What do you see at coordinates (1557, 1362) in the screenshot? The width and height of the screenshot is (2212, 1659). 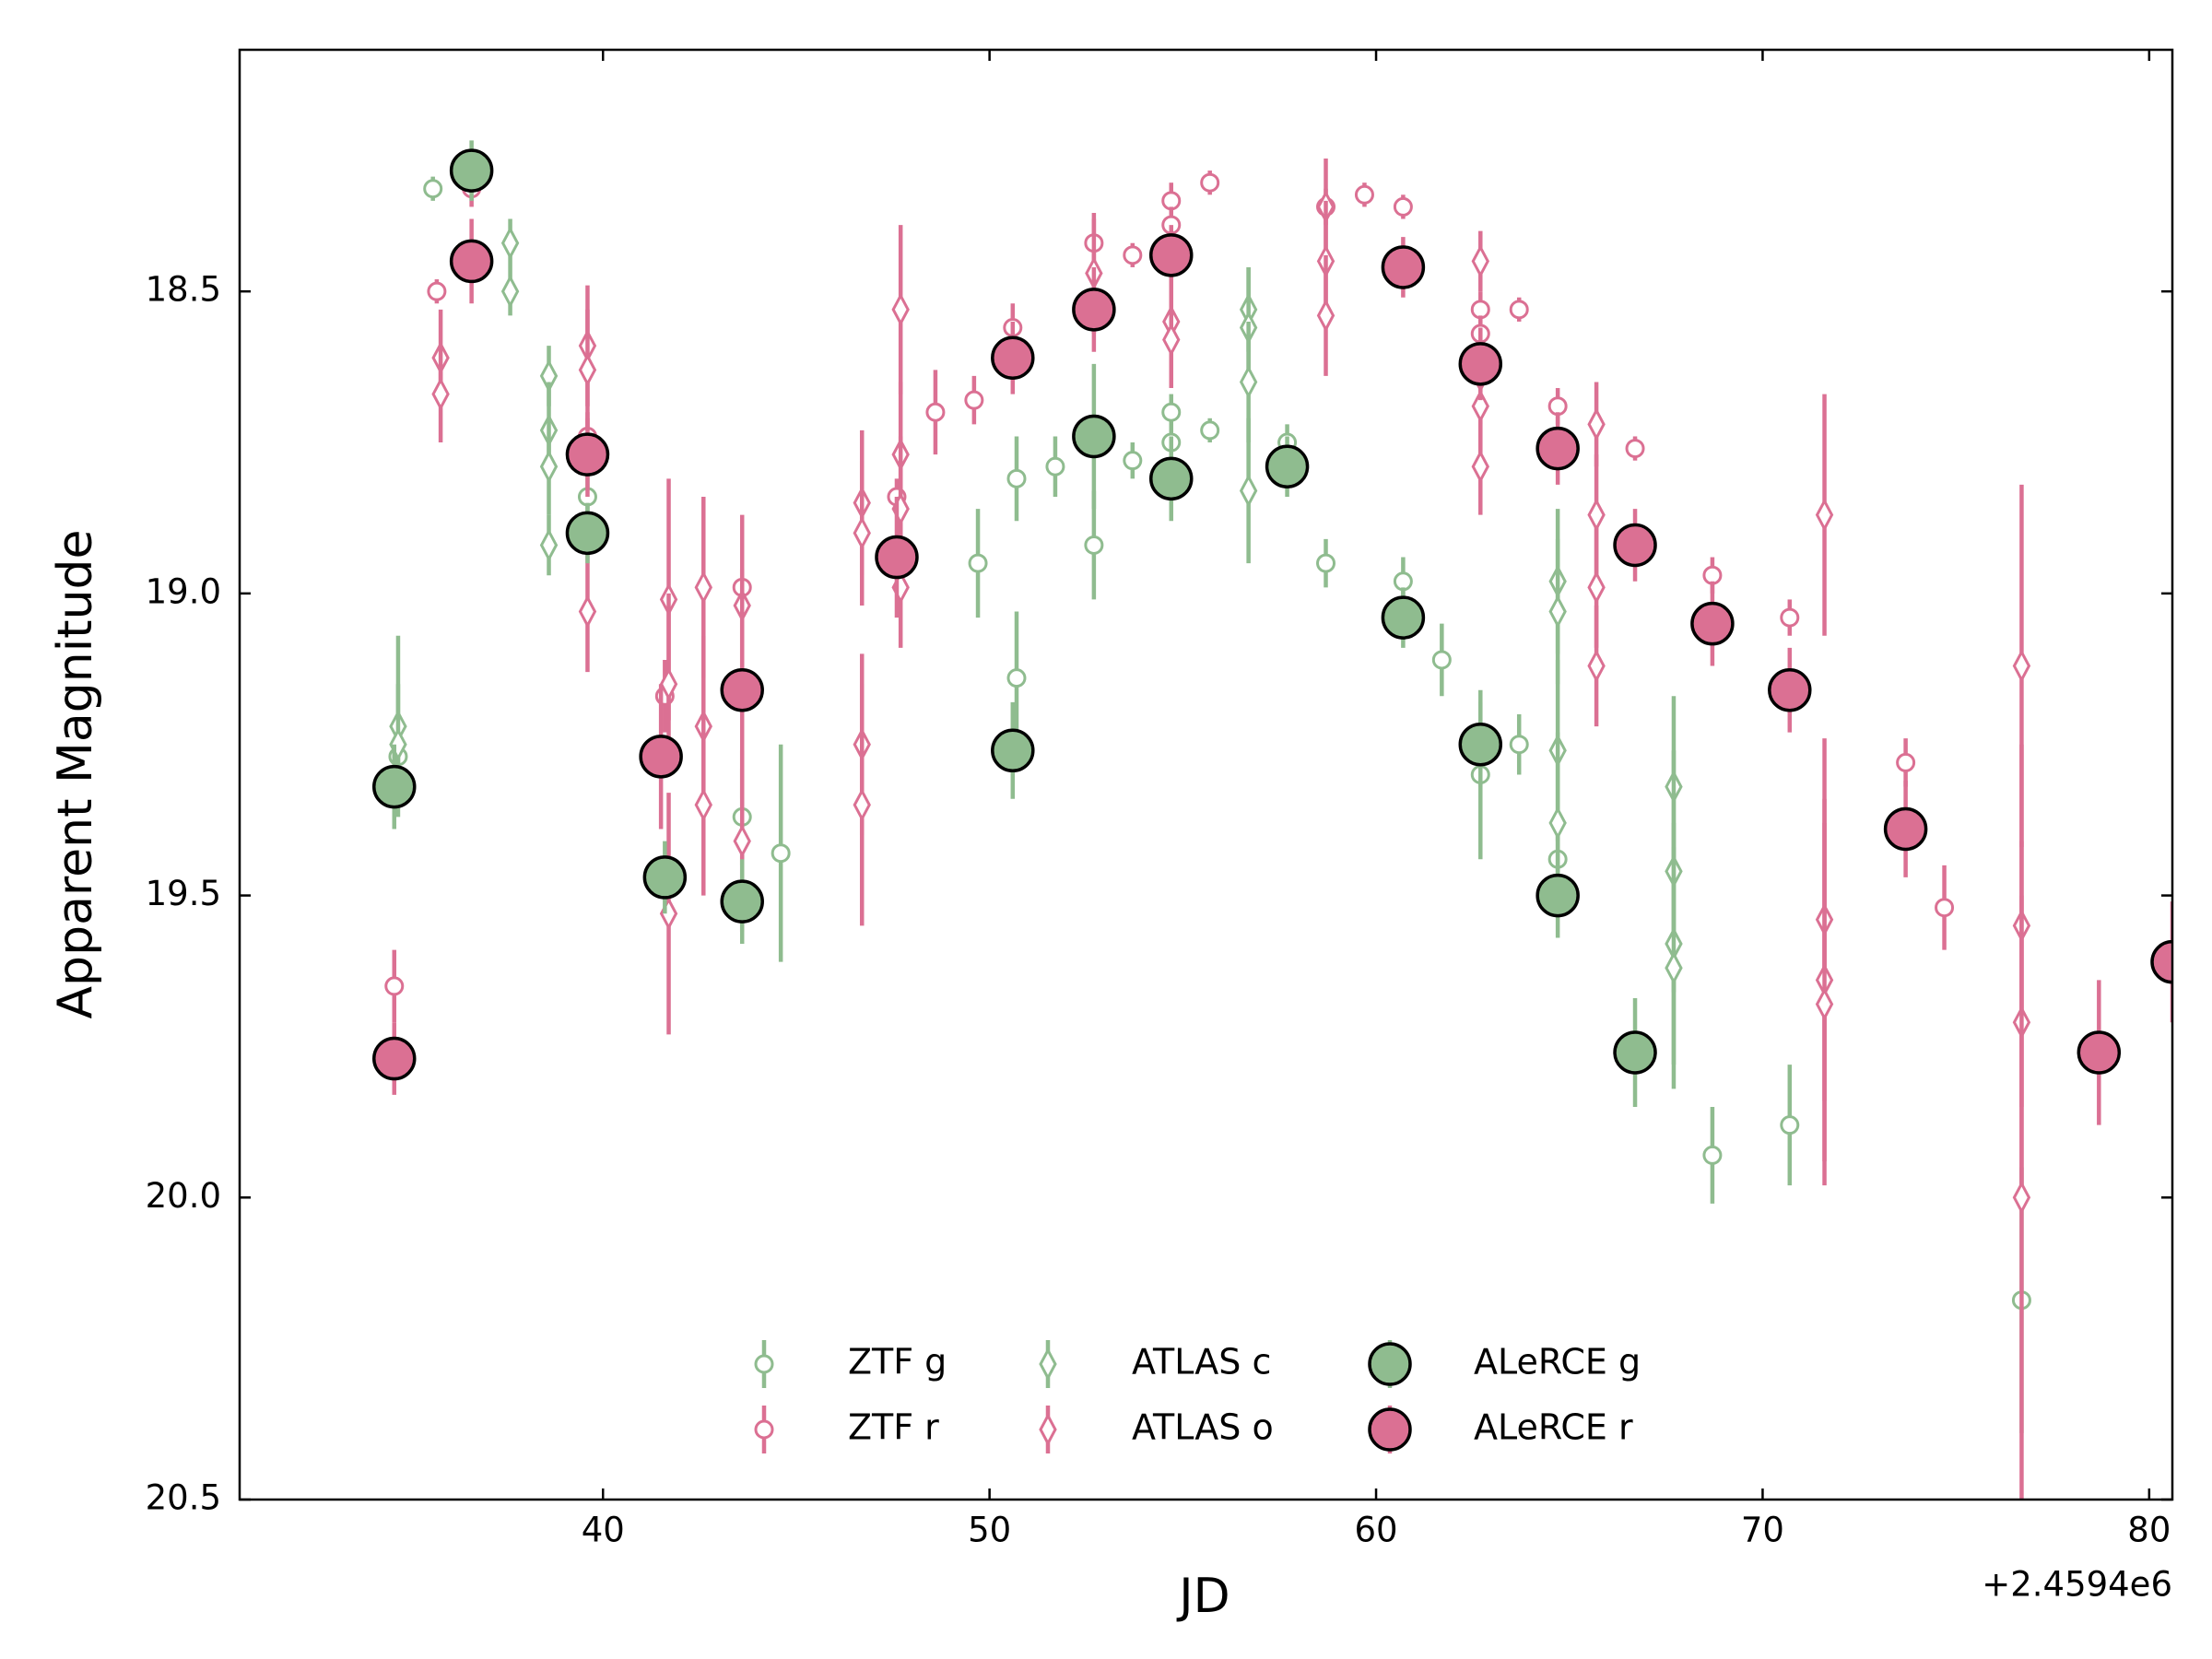 I see `legend-label: ALeRCE g` at bounding box center [1557, 1362].